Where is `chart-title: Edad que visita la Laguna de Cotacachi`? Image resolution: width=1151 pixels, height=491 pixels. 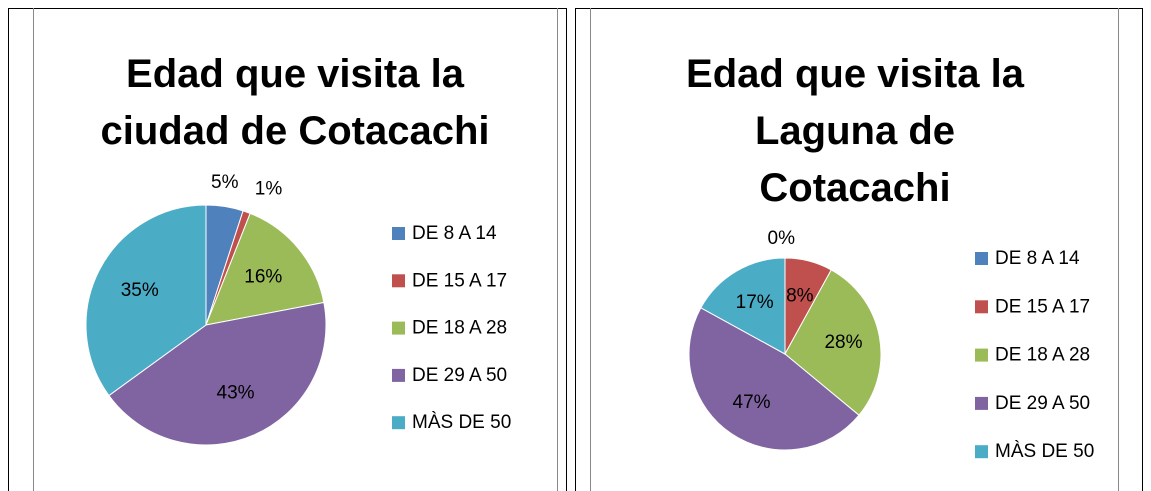
chart-title: Edad que visita la Laguna de Cotacachi is located at coordinates (855, 131).